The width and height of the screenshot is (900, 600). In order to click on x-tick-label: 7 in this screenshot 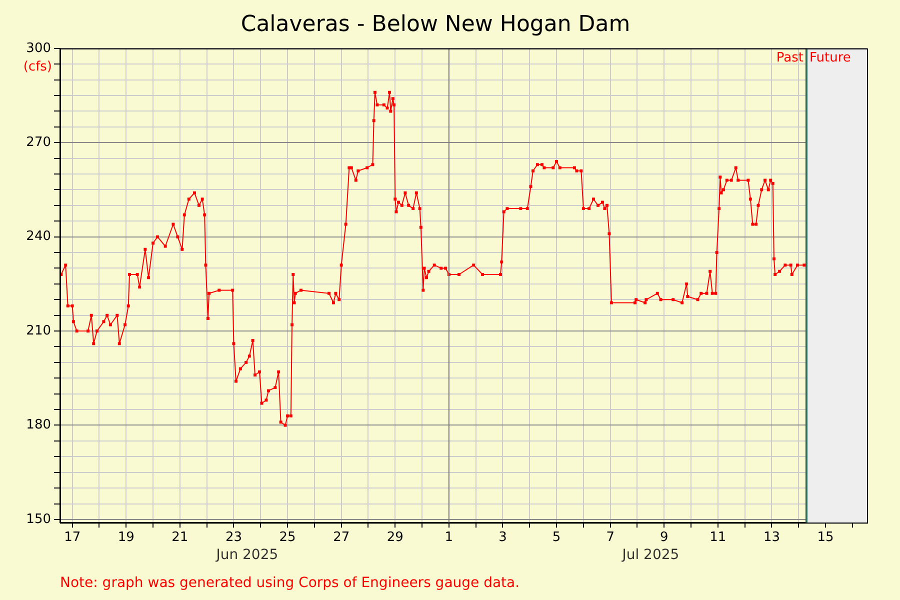, I will do `click(610, 537)`.